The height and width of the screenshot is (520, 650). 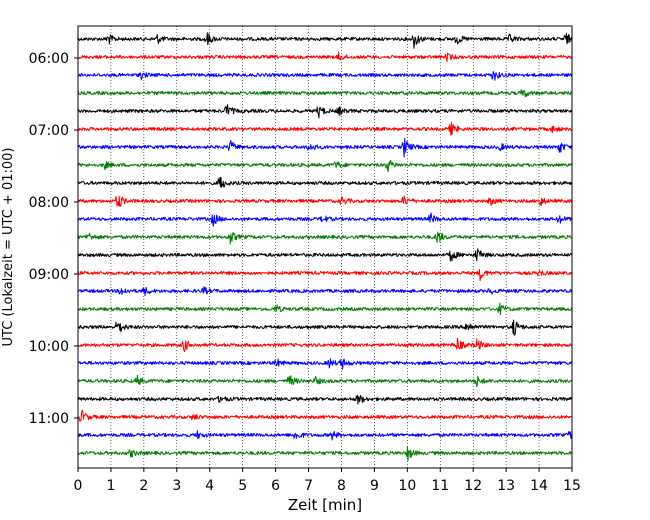 I want to click on y-axis-label: UTC (Lokalzeit = UTC + 01:00), so click(x=8, y=247).